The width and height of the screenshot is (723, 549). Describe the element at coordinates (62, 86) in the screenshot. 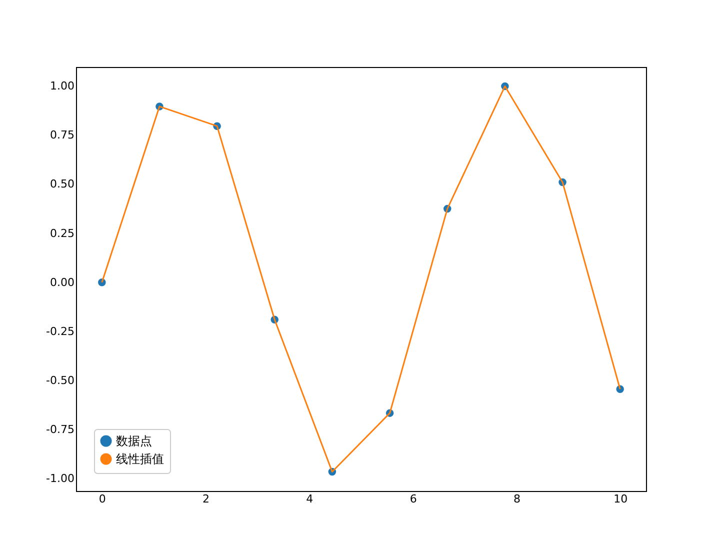

I see `y-tick-label: 1.00` at that location.